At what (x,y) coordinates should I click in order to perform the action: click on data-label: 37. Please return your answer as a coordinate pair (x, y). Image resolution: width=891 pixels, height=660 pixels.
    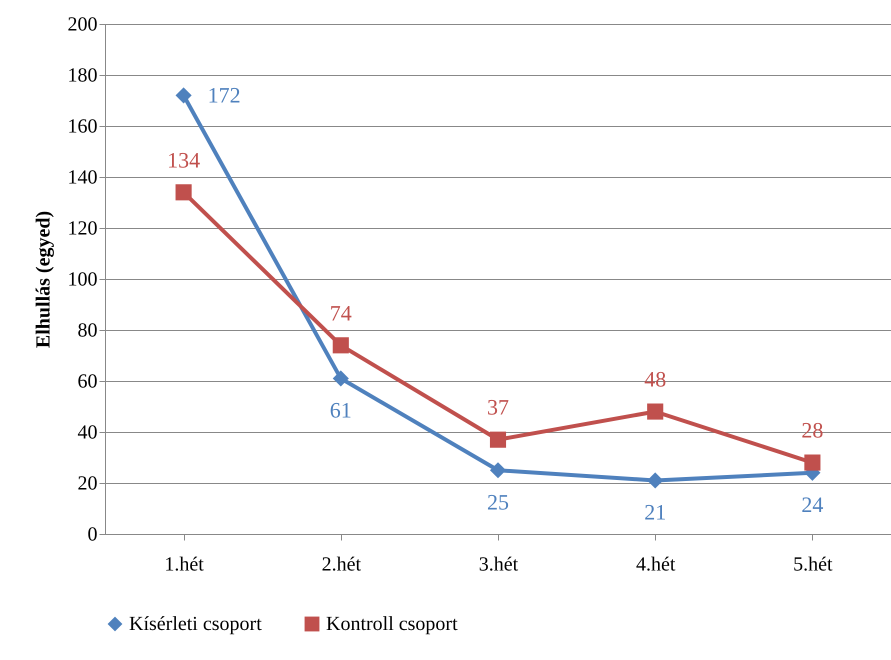
    Looking at the image, I should click on (498, 407).